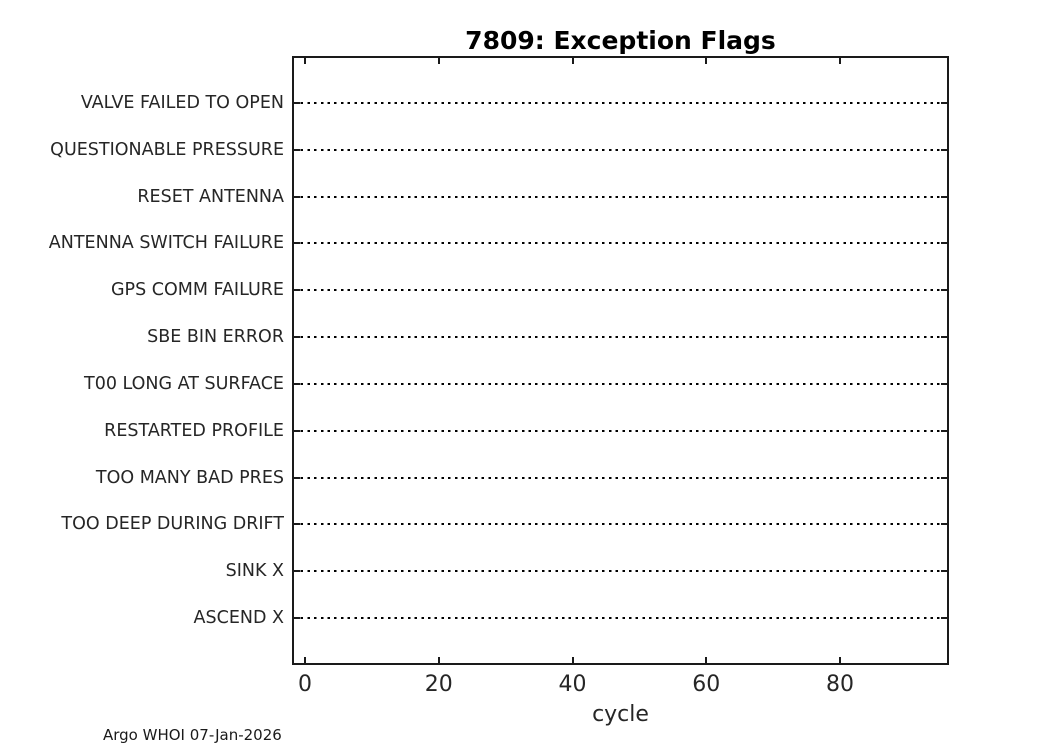 The height and width of the screenshot is (750, 1050). What do you see at coordinates (192, 735) in the screenshot?
I see `footer-annotation: Argo WHOI 07-Jan-2026` at bounding box center [192, 735].